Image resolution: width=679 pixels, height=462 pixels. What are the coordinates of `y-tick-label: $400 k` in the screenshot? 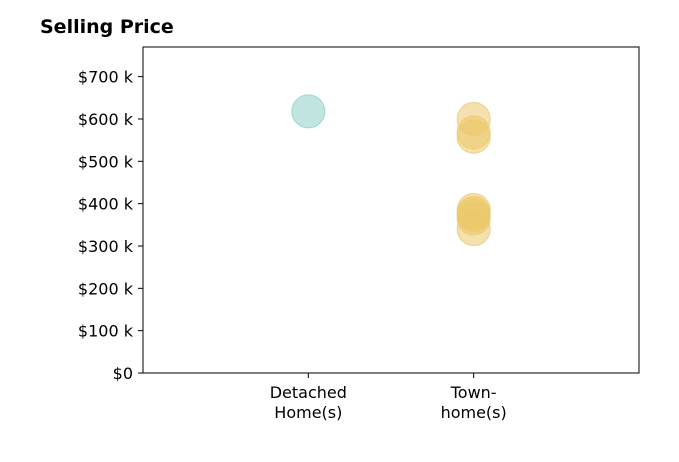 It's located at (106, 204).